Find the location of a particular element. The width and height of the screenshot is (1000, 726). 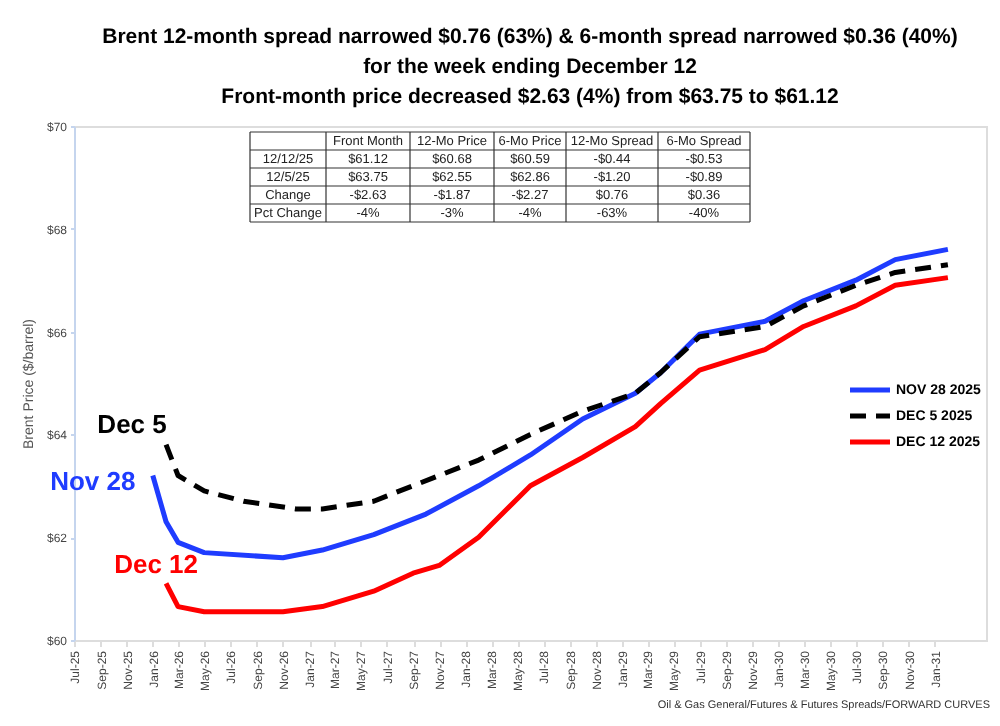

annotation: Nov 28 is located at coordinates (93, 480).